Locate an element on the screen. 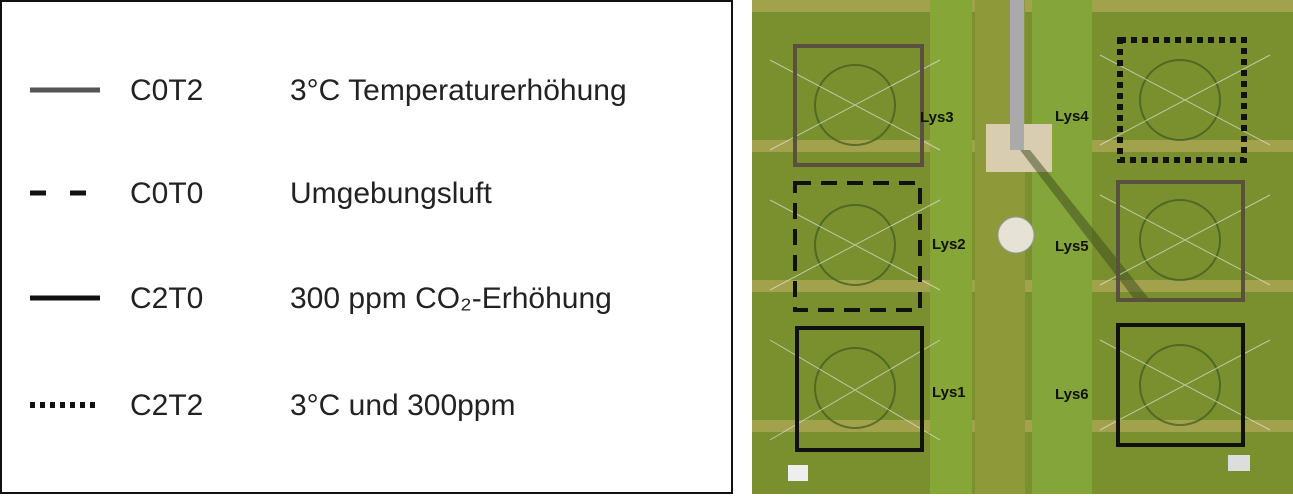  plot-label: Lys2 is located at coordinates (949, 244).